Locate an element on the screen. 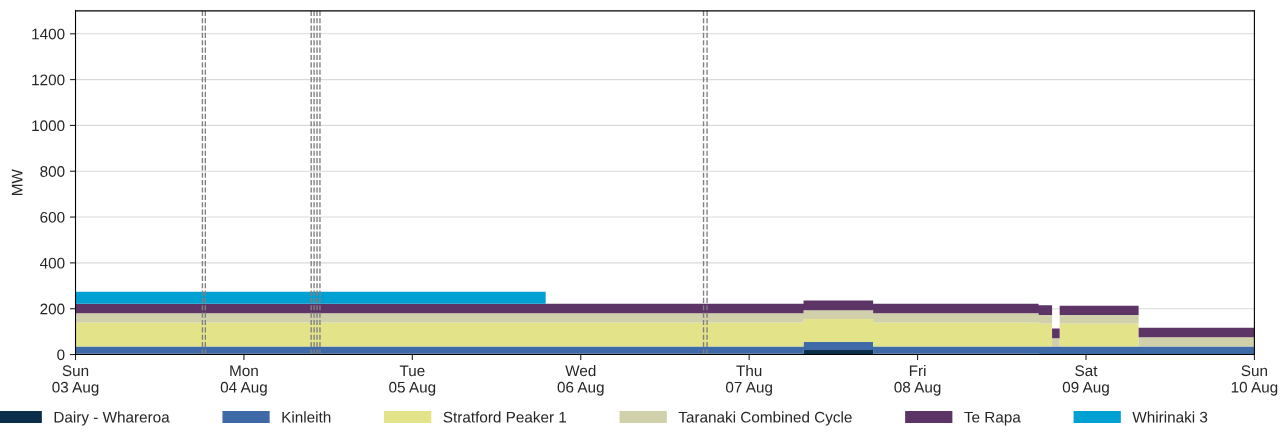 This screenshot has height=435, width=1280. y-tick-label: 0 is located at coordinates (61, 355).